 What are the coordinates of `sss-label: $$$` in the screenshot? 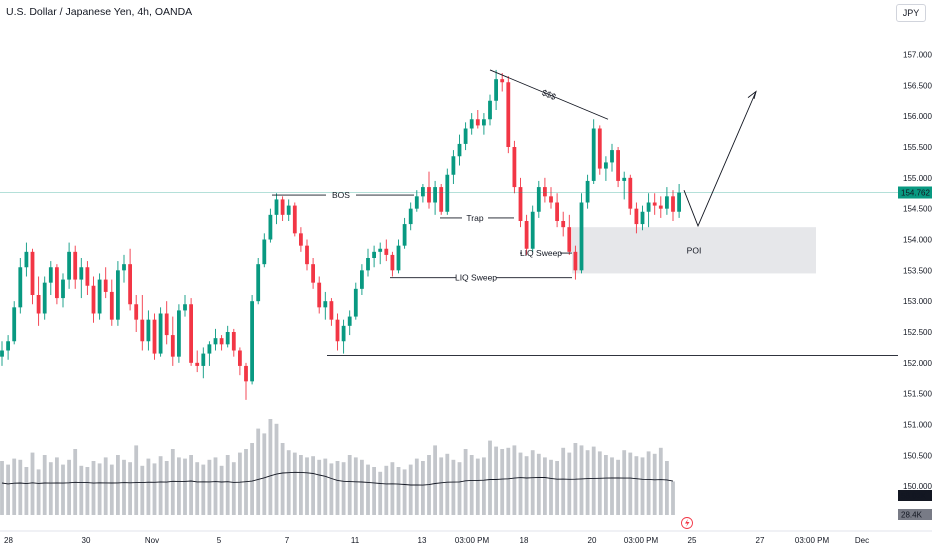 It's located at (549, 94).